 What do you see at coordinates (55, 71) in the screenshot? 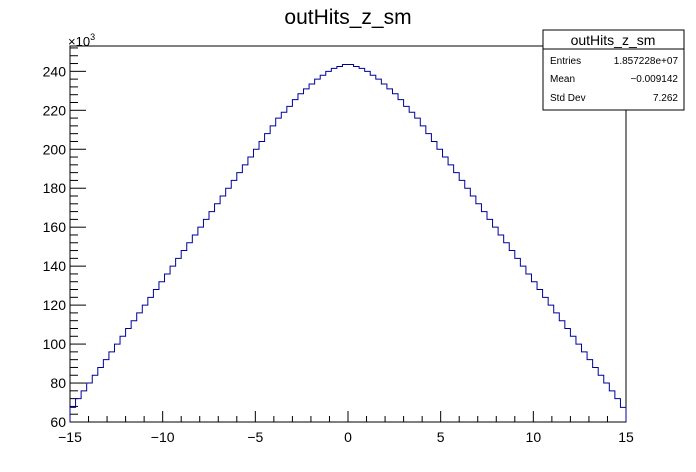
I see `y-tick-label: 240` at bounding box center [55, 71].